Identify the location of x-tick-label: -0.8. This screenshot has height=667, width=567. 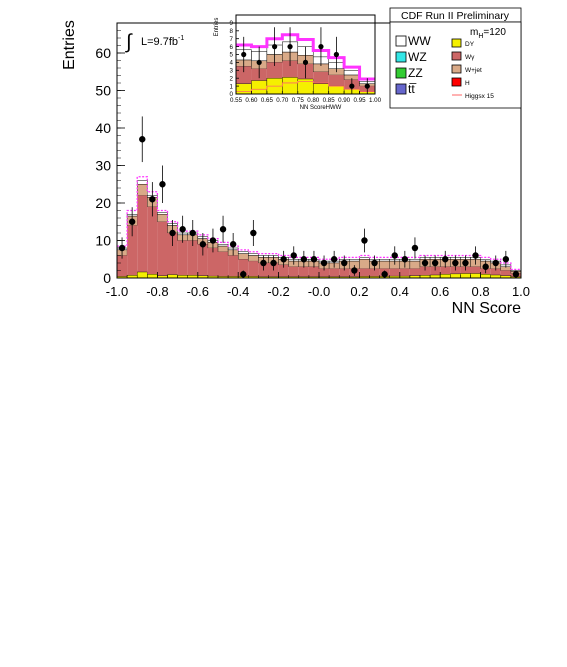
(157, 291).